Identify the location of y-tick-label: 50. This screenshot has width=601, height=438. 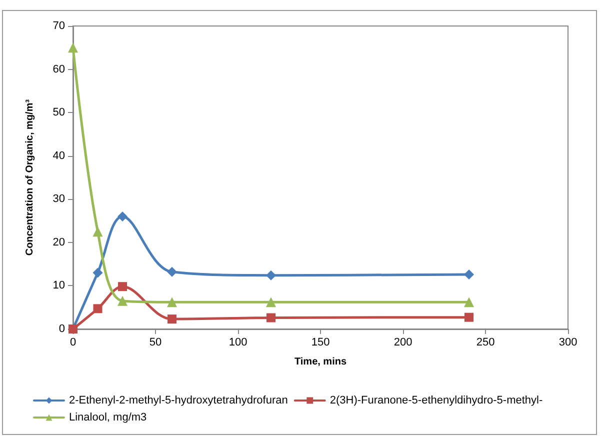
(58, 112).